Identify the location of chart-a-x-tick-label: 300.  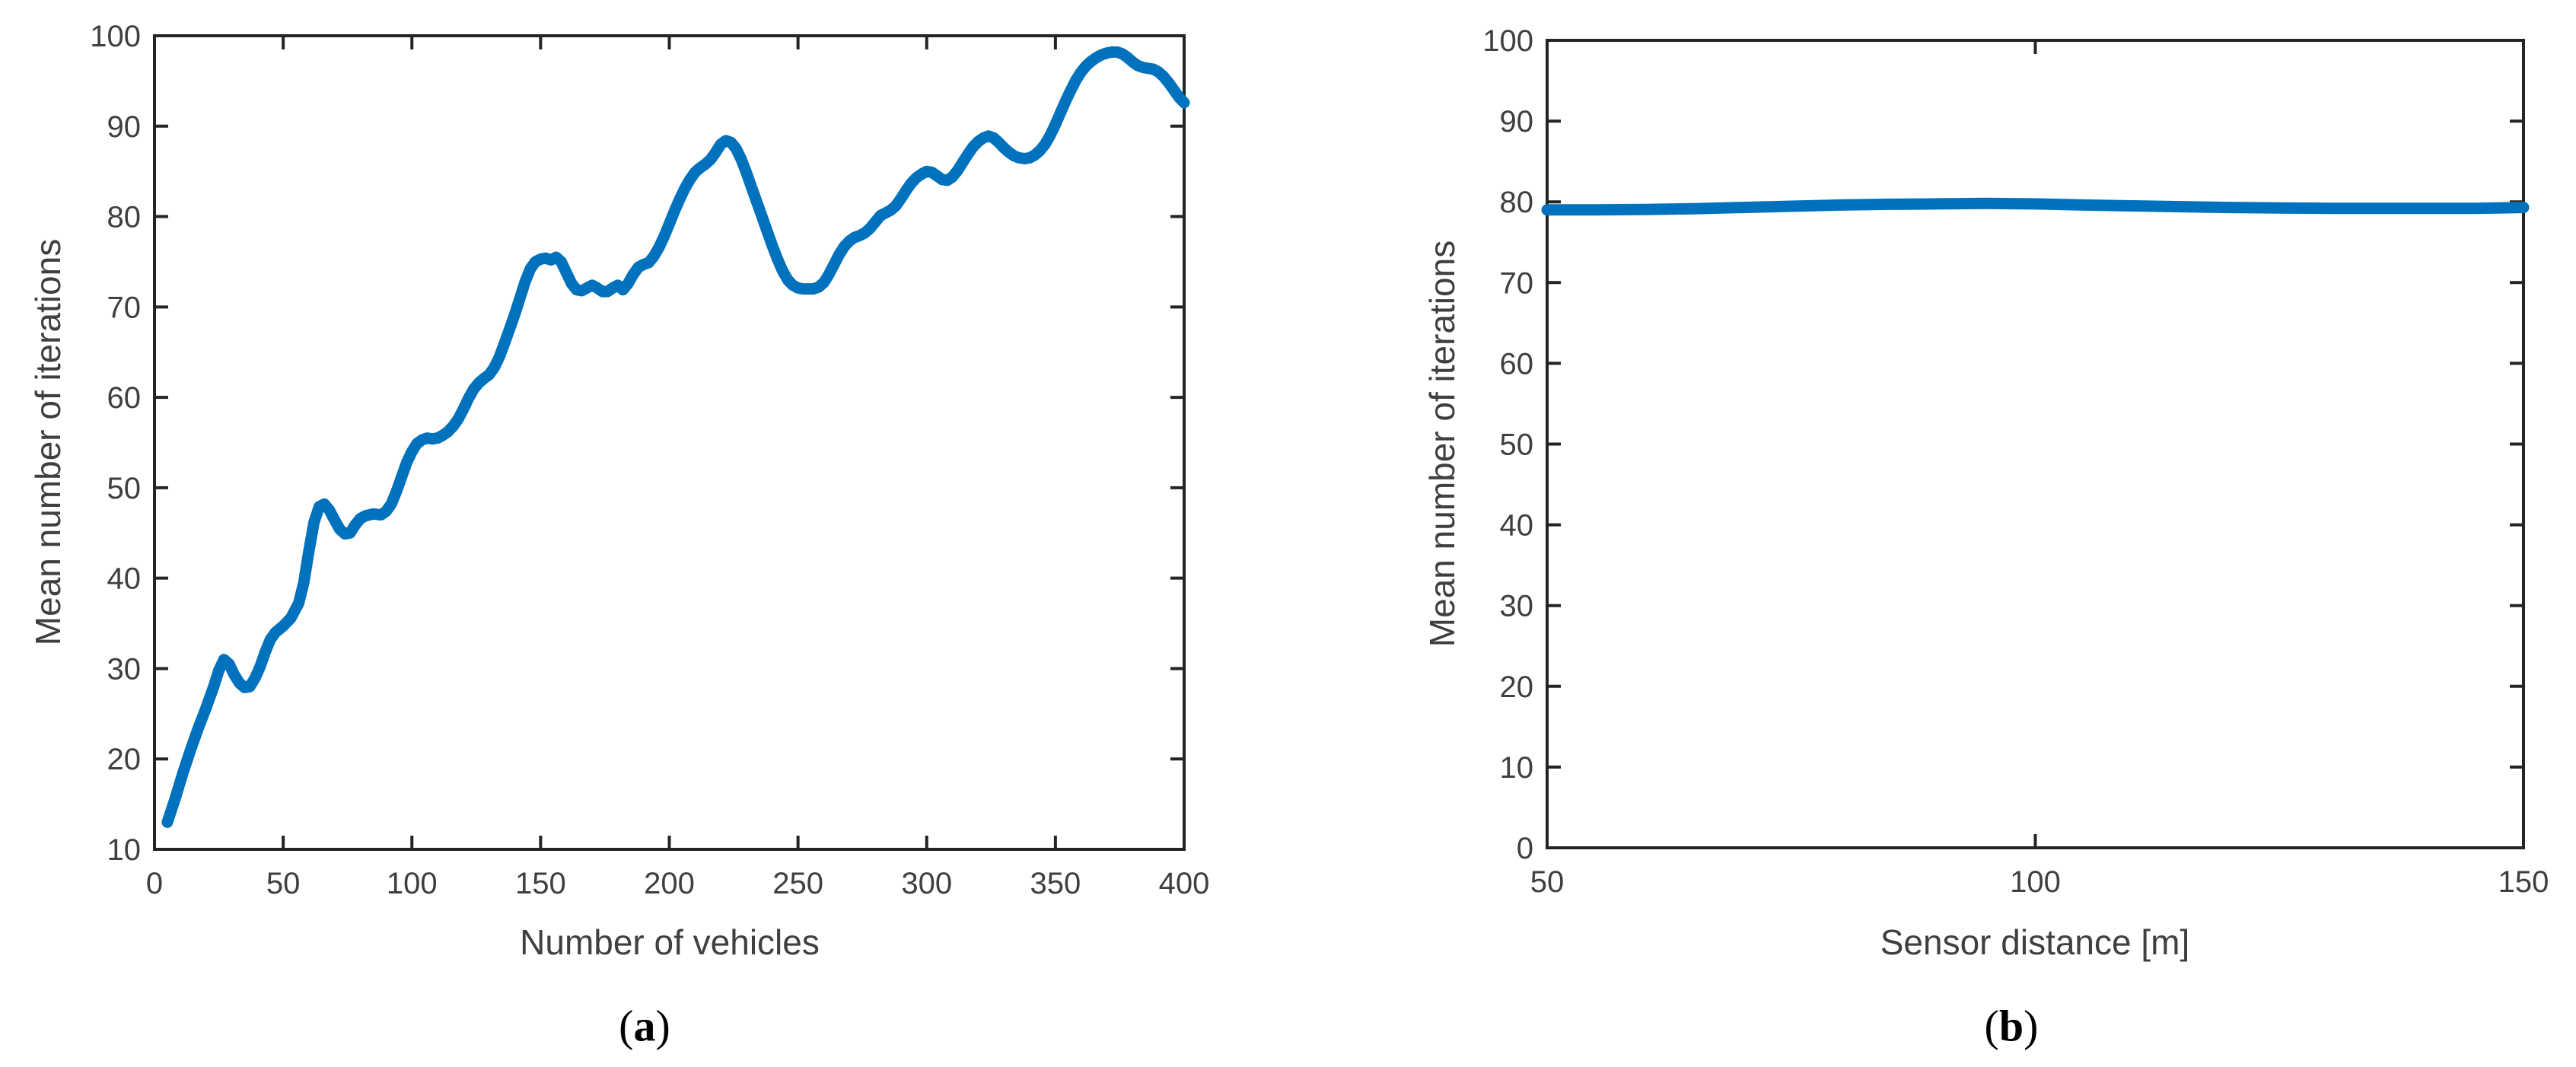
(926, 883).